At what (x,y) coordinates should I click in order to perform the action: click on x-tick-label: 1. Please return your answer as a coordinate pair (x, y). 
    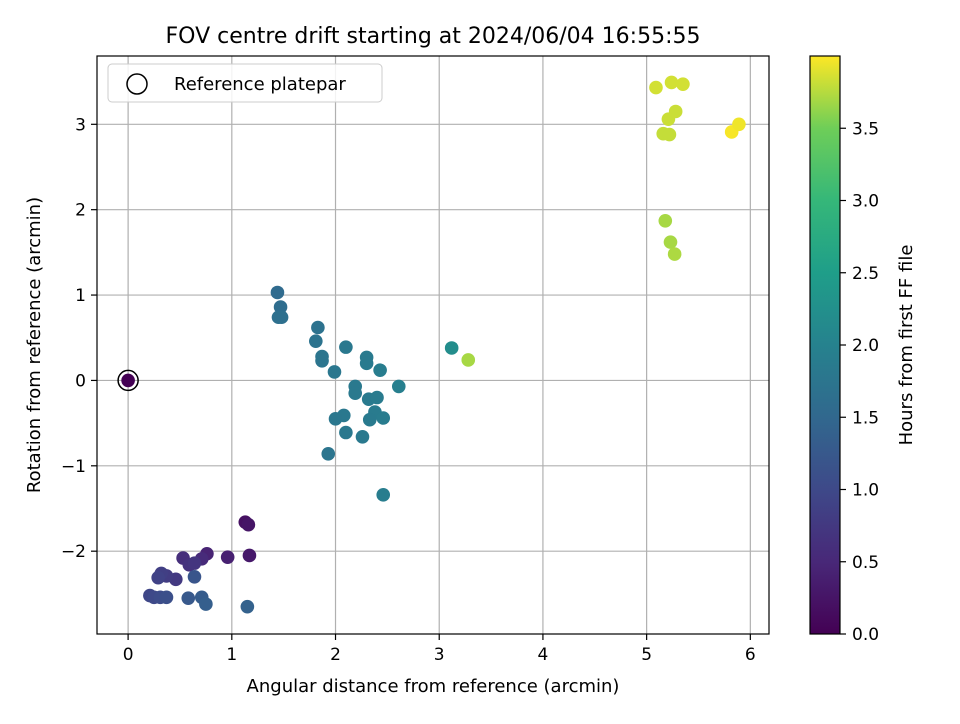
    Looking at the image, I should click on (231, 655).